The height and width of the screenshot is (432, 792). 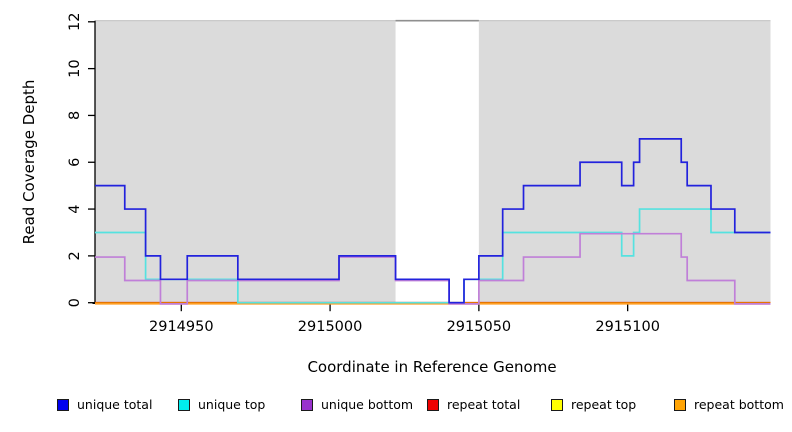 I want to click on y-tick-label: 10, so click(x=75, y=68).